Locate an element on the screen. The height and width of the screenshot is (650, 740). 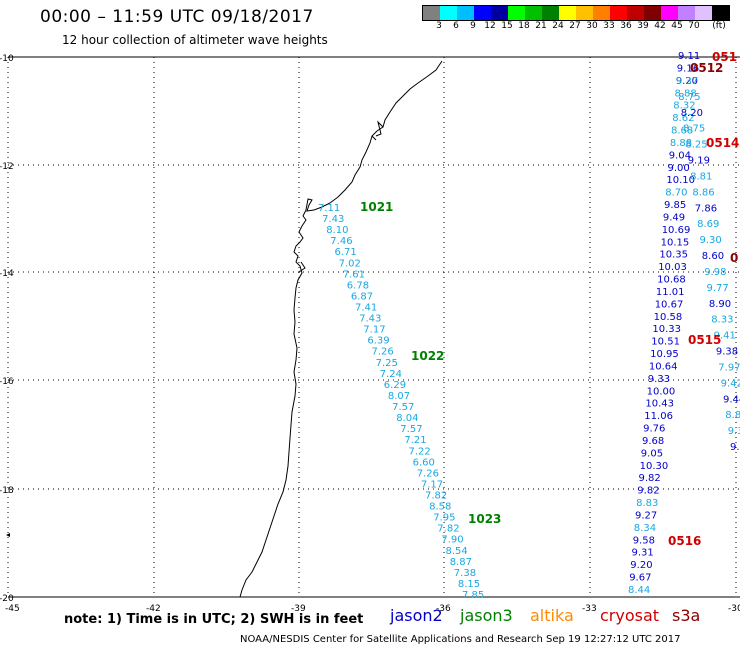
pass-label: 1022 is located at coordinates (428, 356).